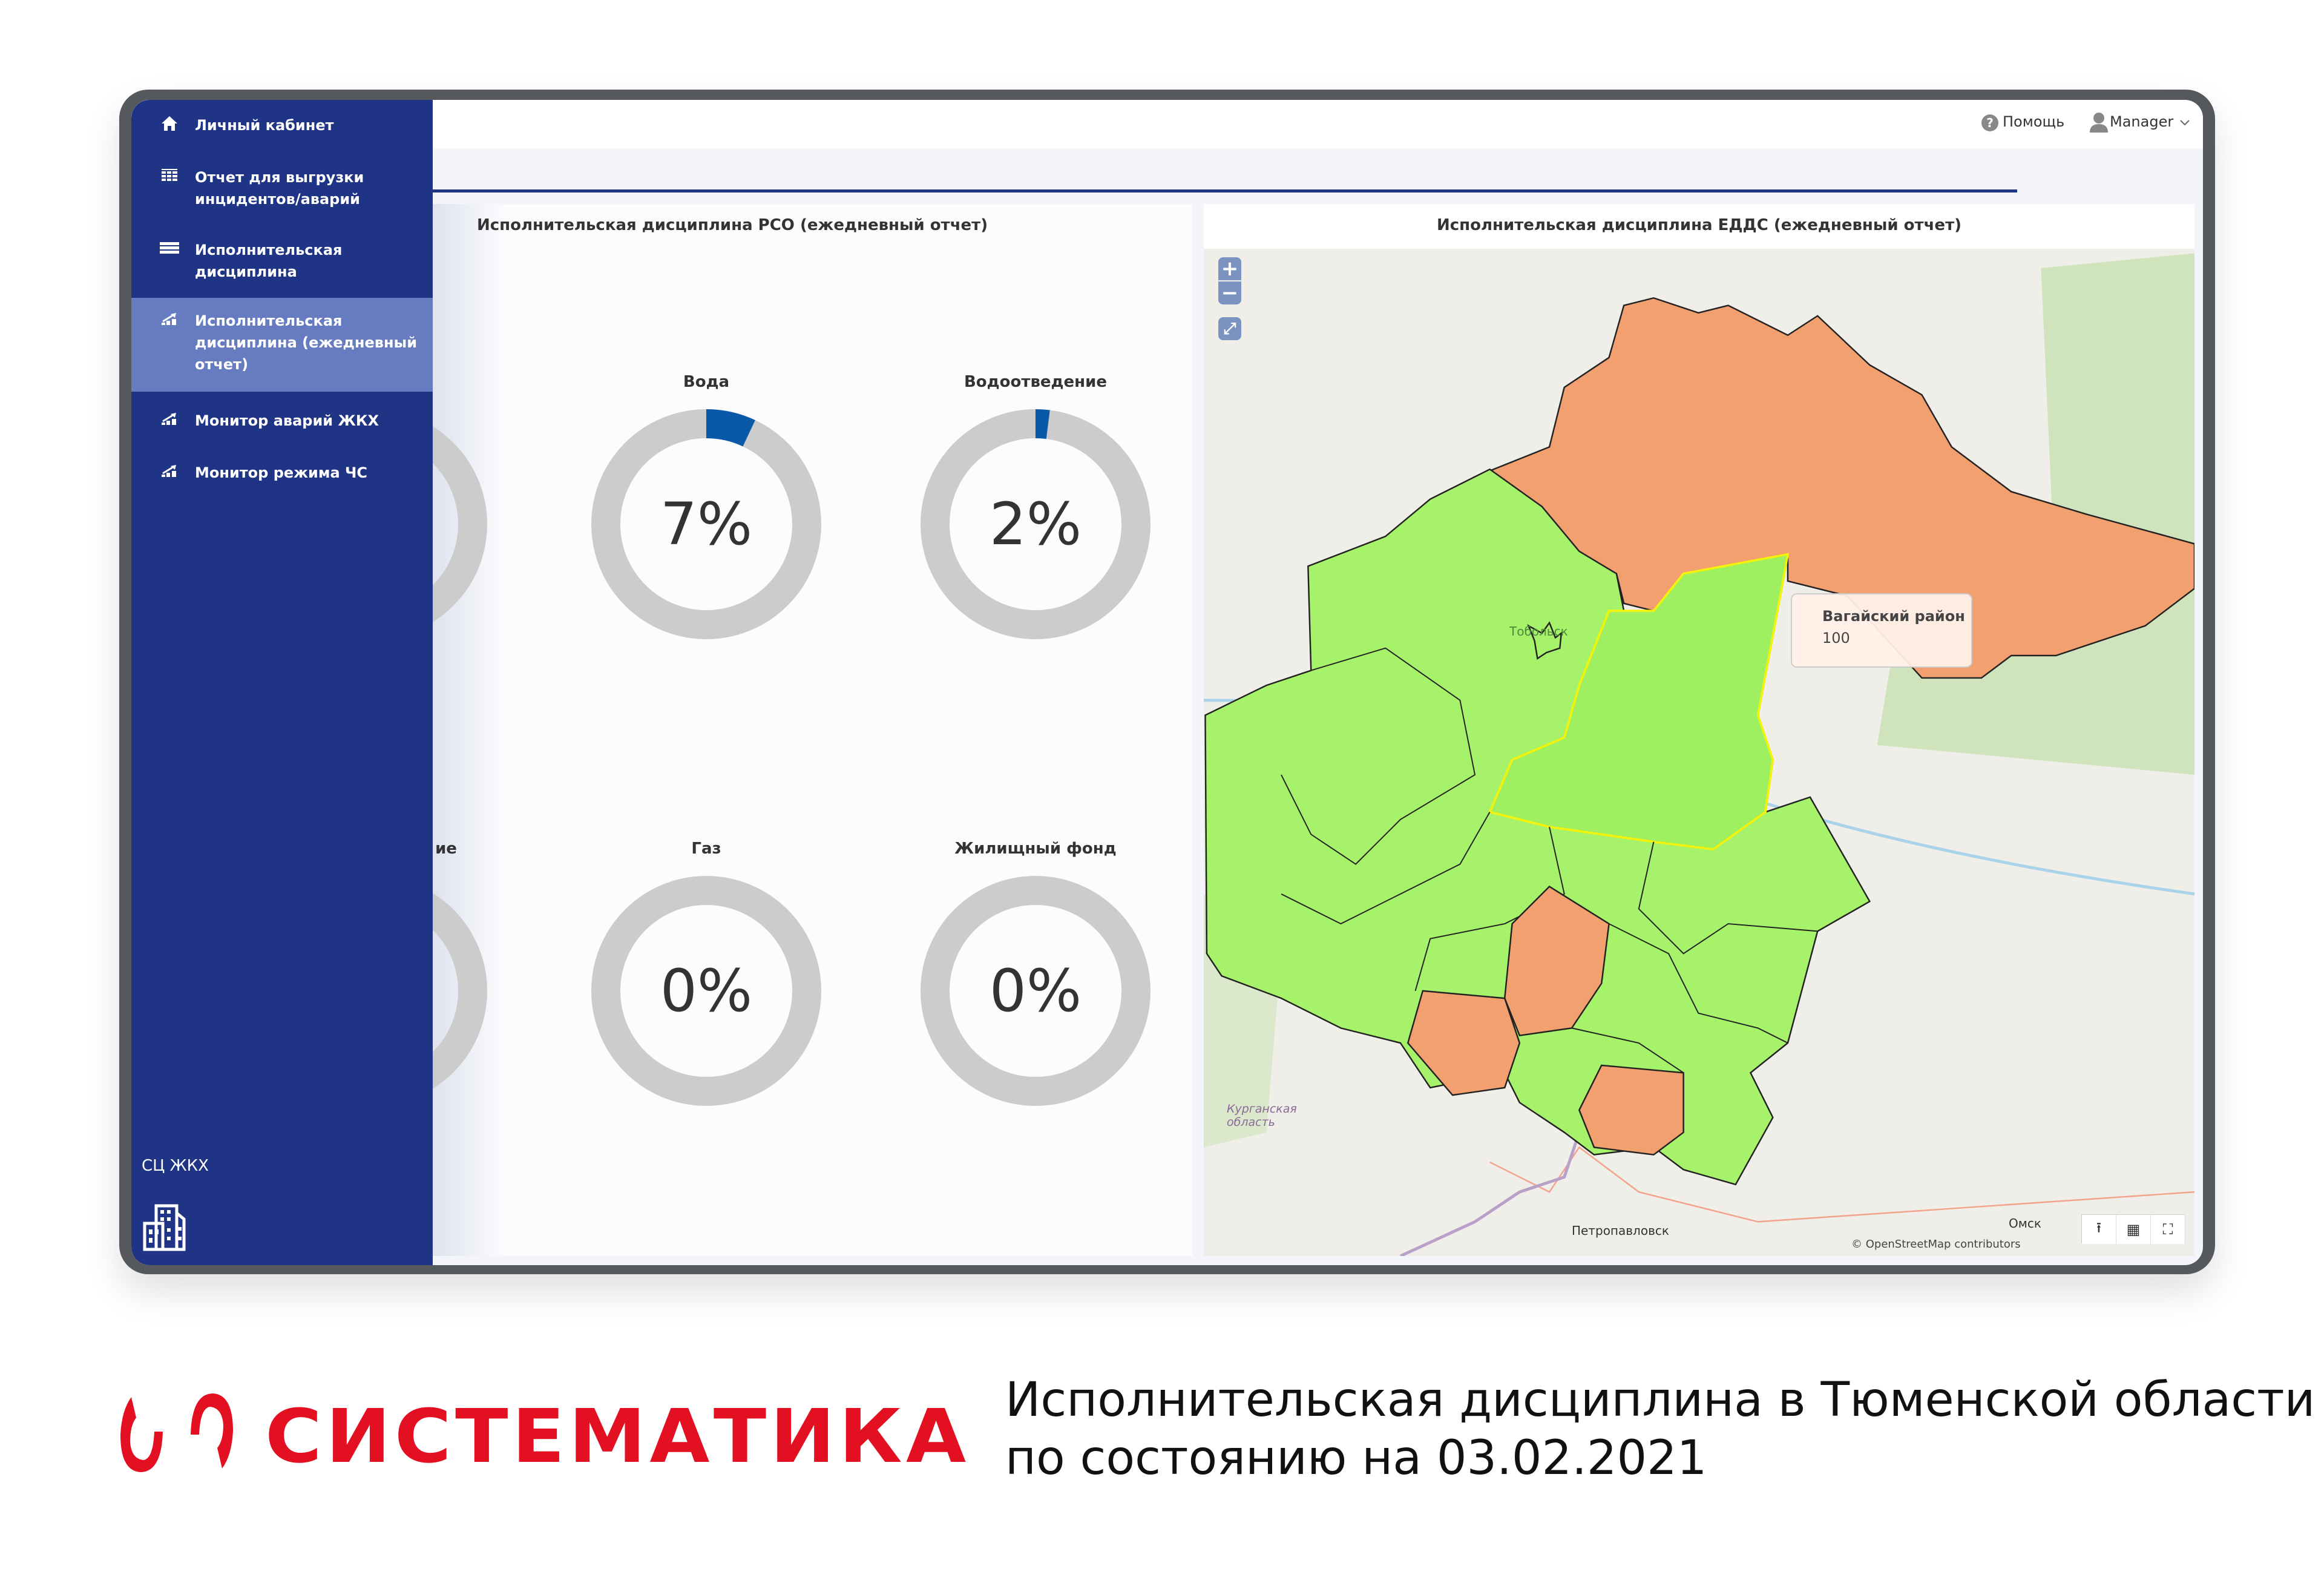 The width and height of the screenshot is (2324, 1569). I want to click on map-label-petropavlovsk: Петропавловск, so click(1620, 1230).